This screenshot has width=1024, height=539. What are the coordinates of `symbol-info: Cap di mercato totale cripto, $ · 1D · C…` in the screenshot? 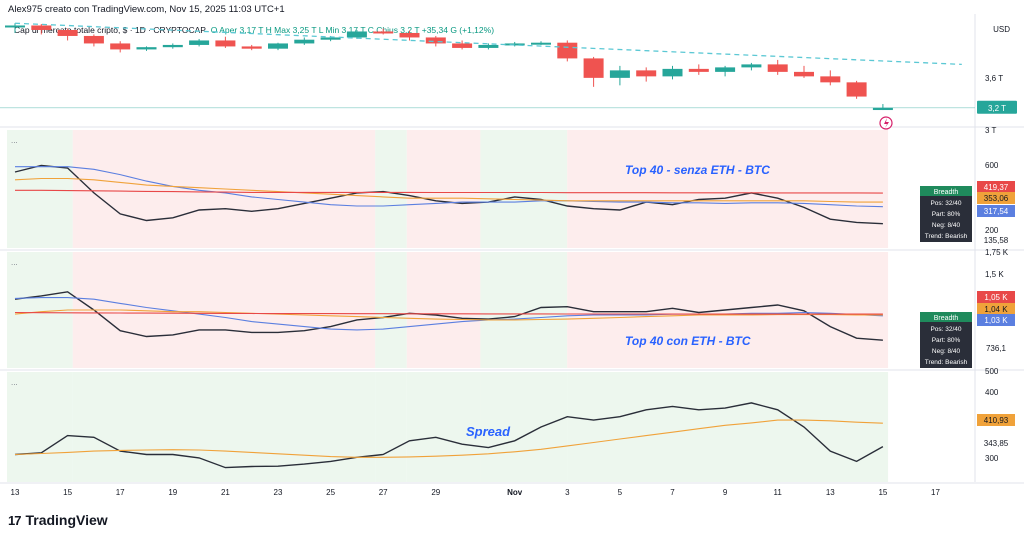 It's located at (254, 30).